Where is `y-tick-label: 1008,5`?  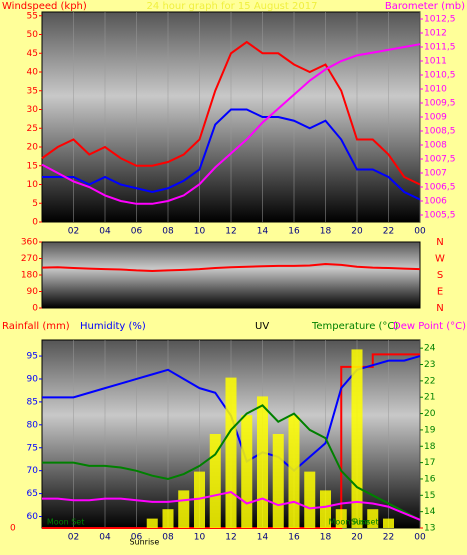 y-tick-label: 1008,5 is located at coordinates (440, 132).